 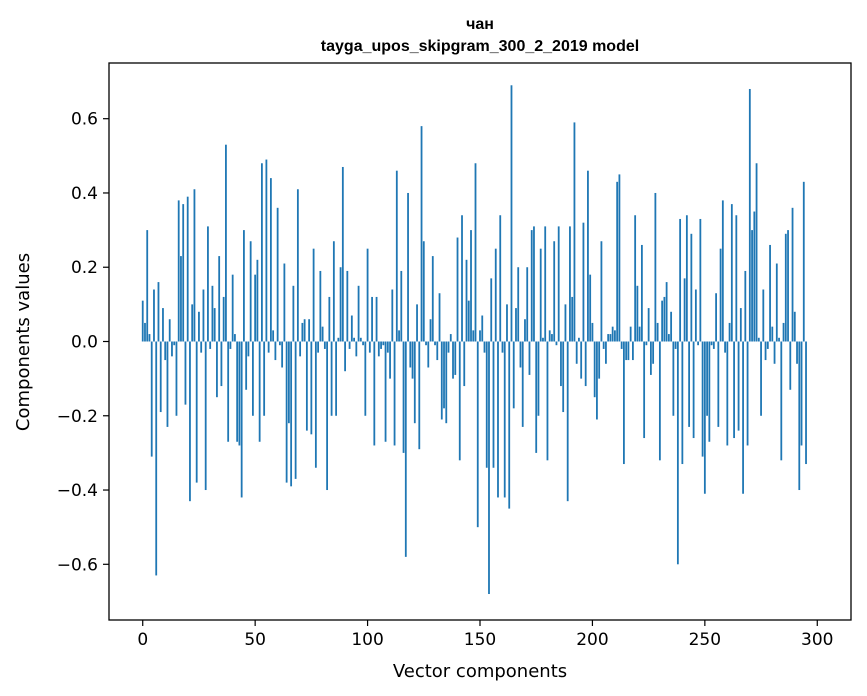 What do you see at coordinates (255, 640) in the screenshot?
I see `x-tick-label: 50` at bounding box center [255, 640].